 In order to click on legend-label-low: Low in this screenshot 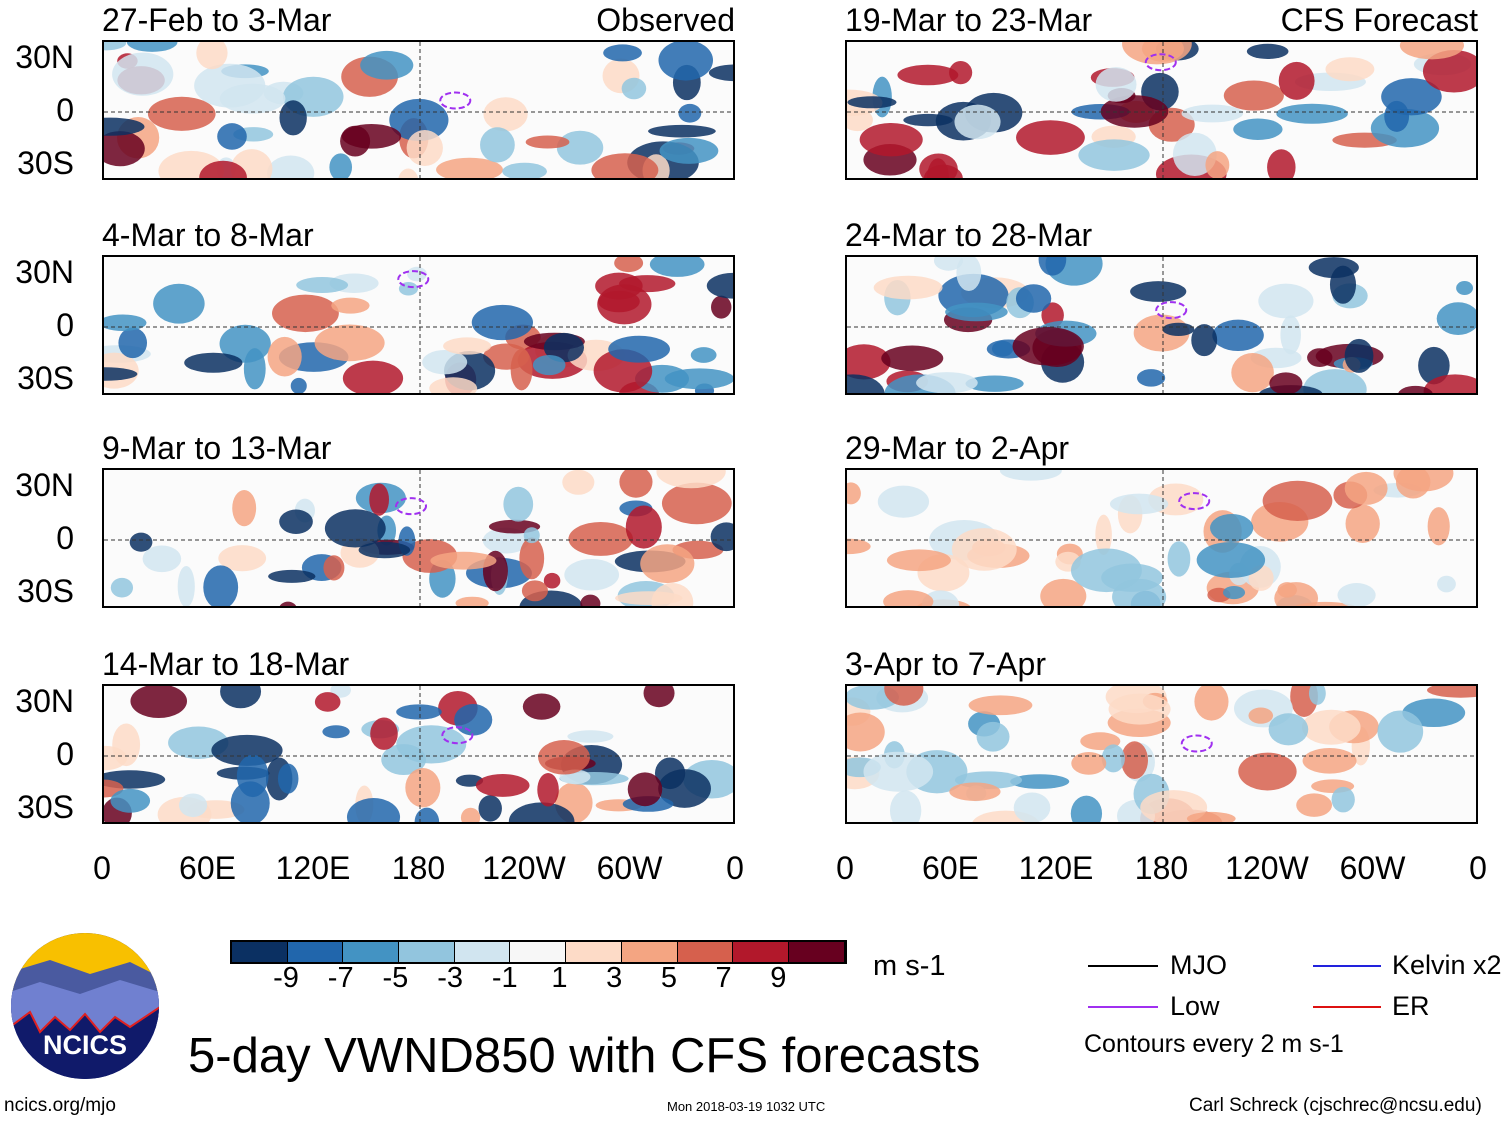, I will do `click(1195, 1006)`.